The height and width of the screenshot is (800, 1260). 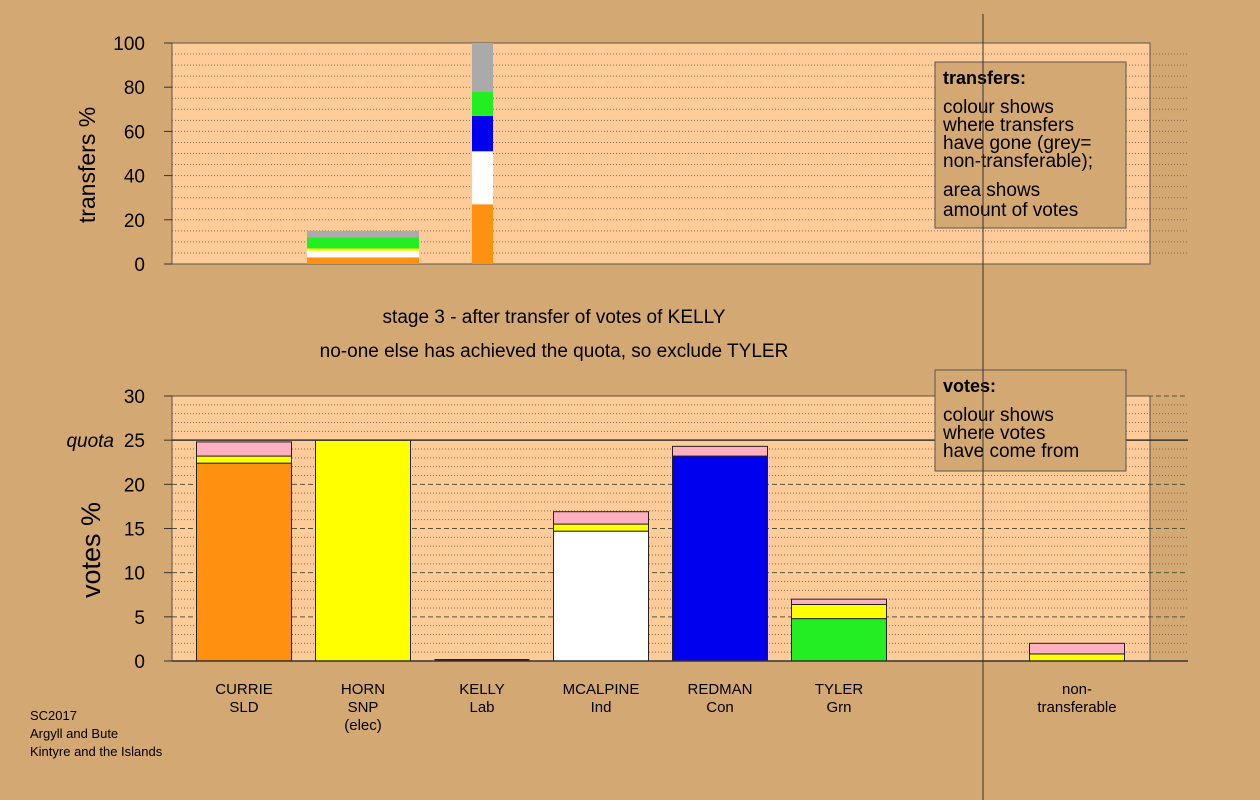 What do you see at coordinates (1011, 451) in the screenshot?
I see `votes-legend-text: have come from` at bounding box center [1011, 451].